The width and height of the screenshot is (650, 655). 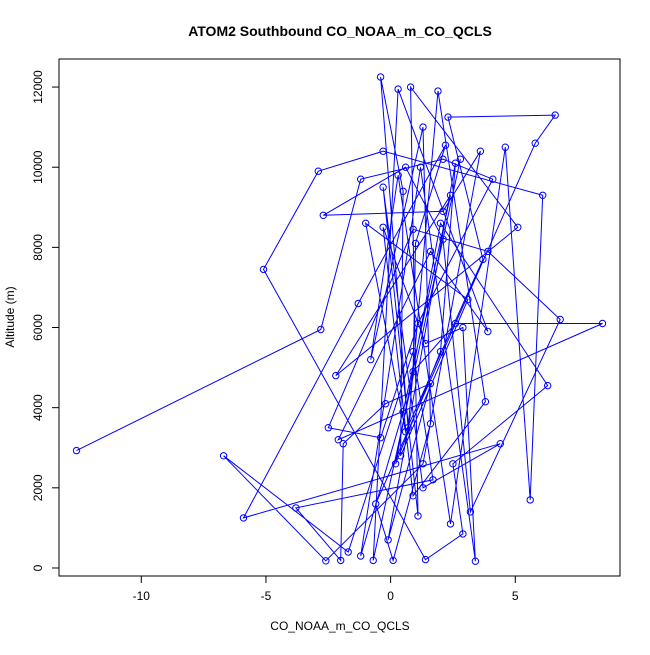 I want to click on y-tick-label: 4000, so click(x=38, y=407).